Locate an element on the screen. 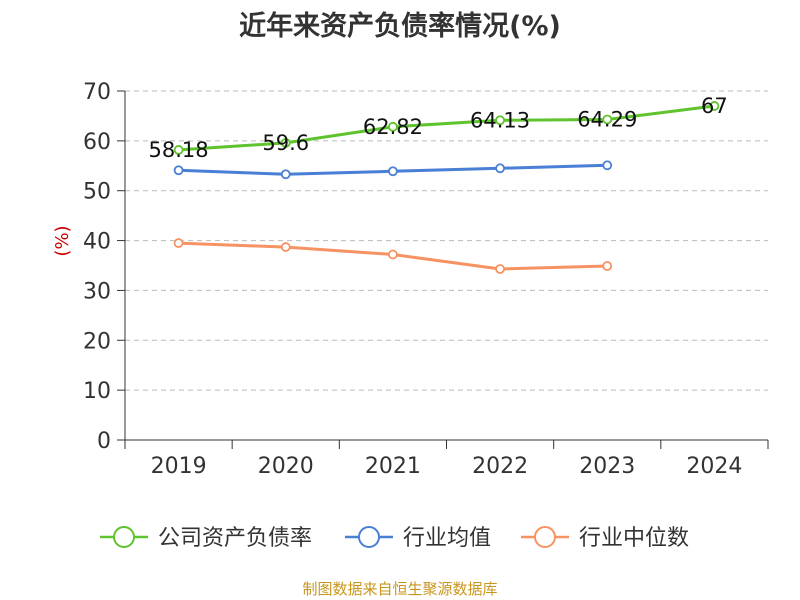 Image resolution: width=800 pixels, height=600 pixels. point-2-2023 is located at coordinates (607, 266).